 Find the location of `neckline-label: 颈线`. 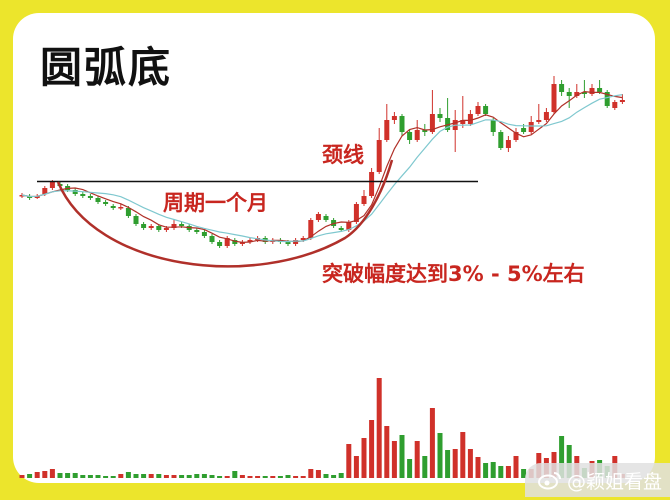

neckline-label: 颈线 is located at coordinates (343, 155).